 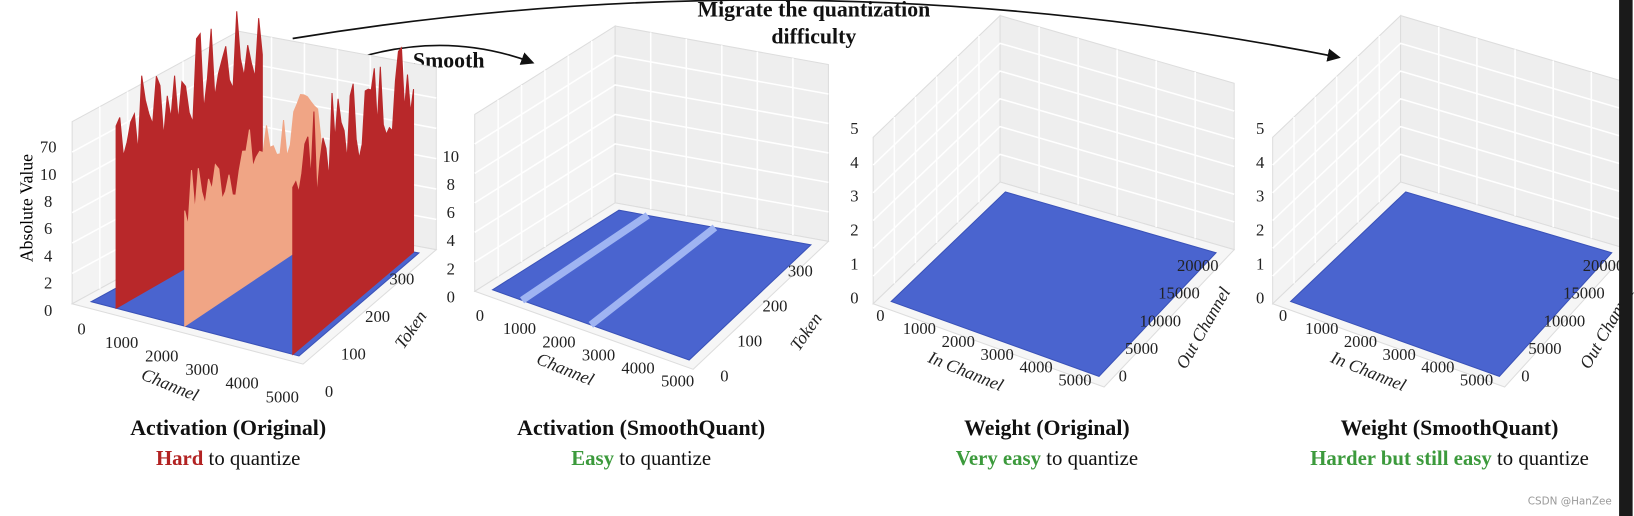 What do you see at coordinates (641, 428) in the screenshot?
I see `panel-title: Activation (SmoothQuant)` at bounding box center [641, 428].